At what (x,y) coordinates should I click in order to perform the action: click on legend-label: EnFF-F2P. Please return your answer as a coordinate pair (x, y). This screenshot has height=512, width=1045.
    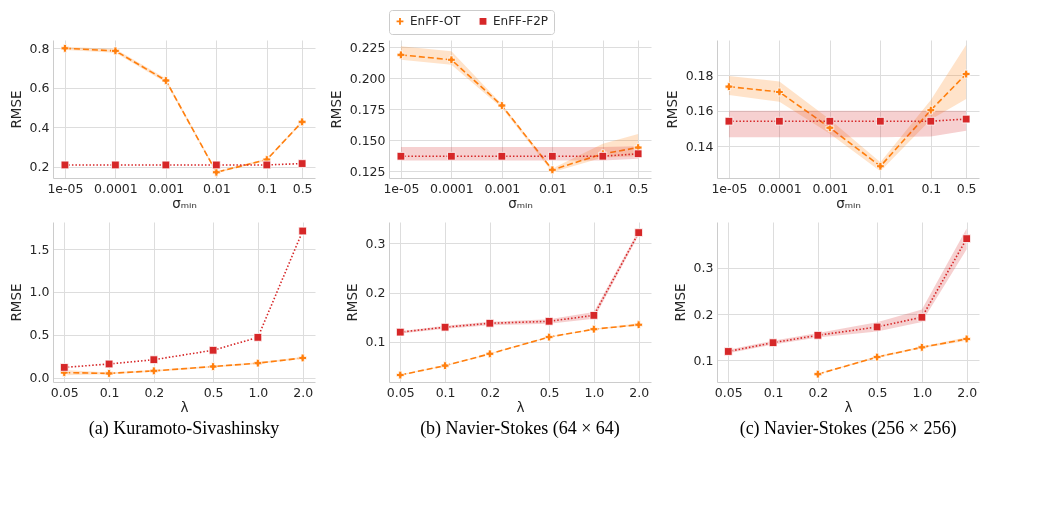
    Looking at the image, I should click on (521, 21).